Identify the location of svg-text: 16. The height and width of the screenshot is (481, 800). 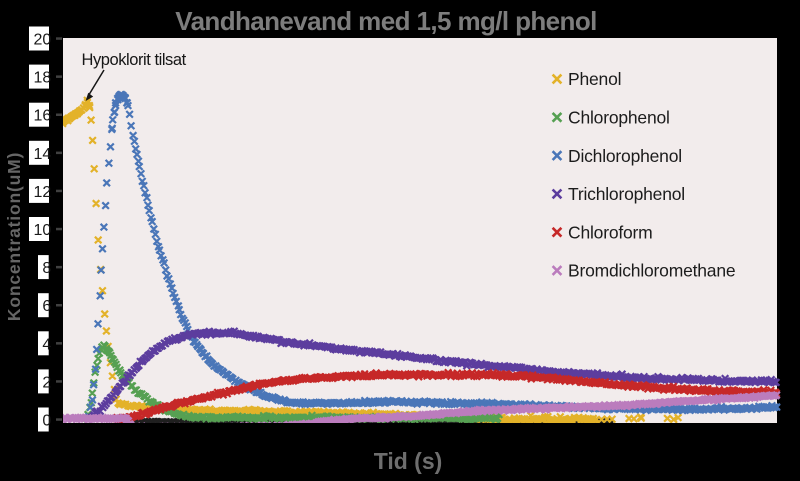
(43, 116).